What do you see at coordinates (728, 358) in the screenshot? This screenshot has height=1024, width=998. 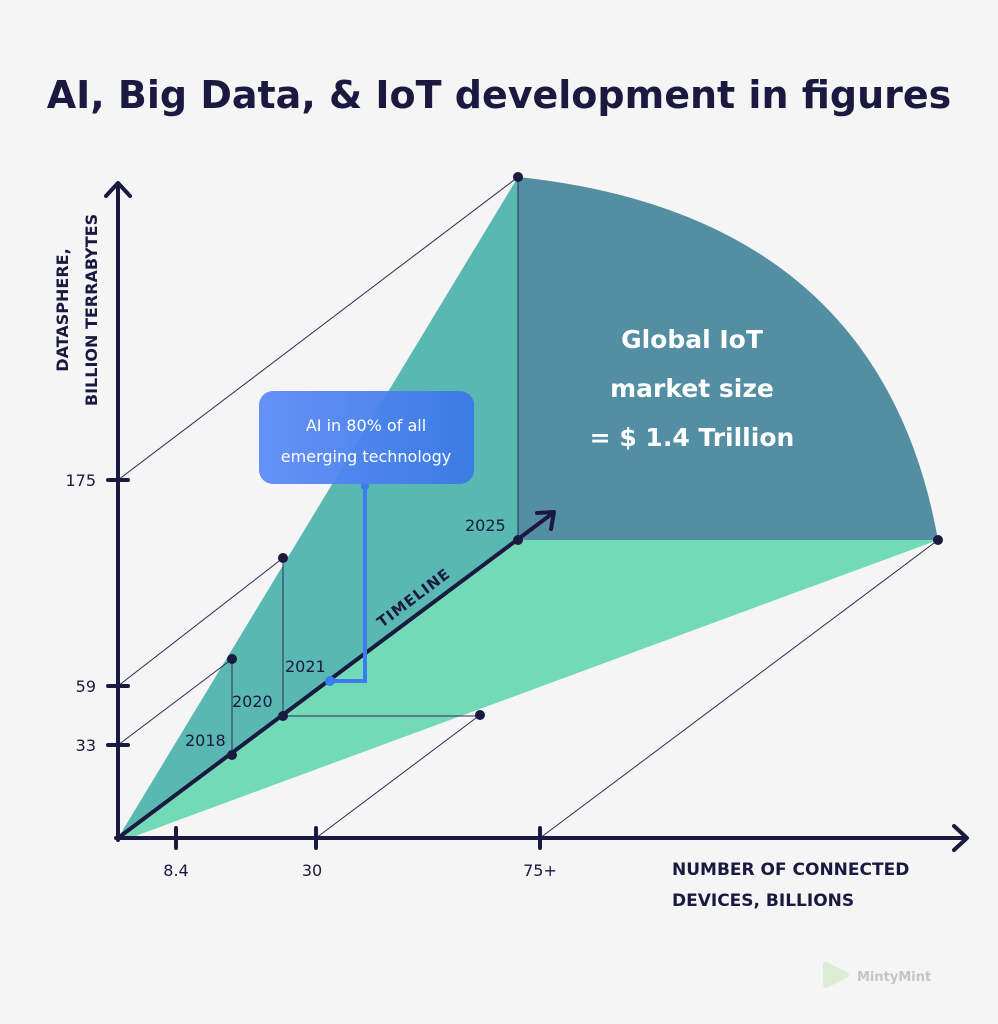 I see `market-region` at bounding box center [728, 358].